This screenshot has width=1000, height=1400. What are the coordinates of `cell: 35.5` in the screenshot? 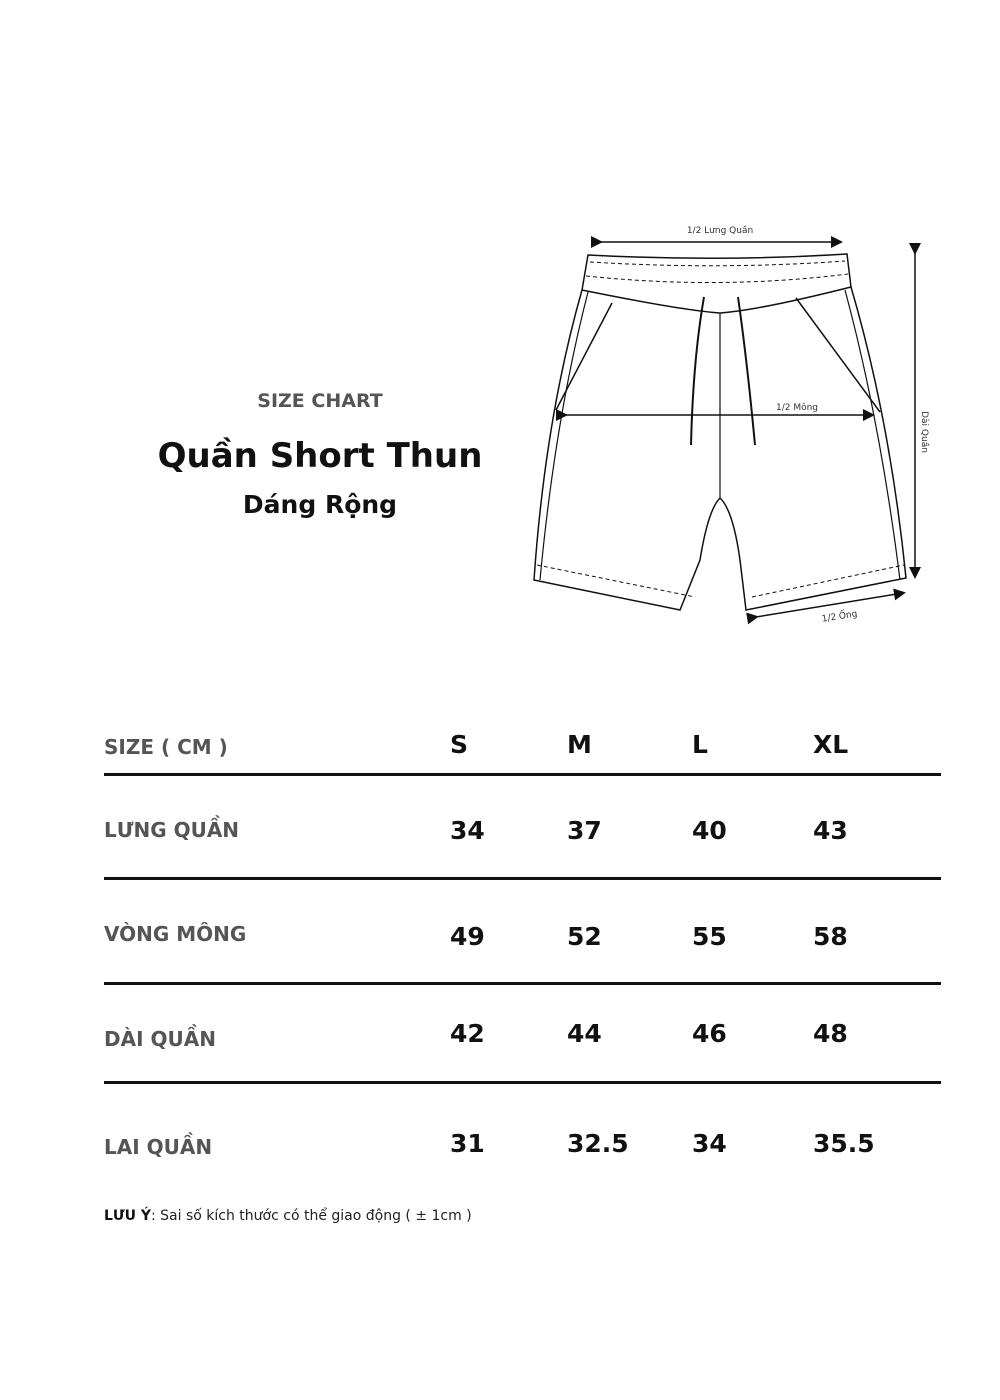 It's located at (844, 1143).